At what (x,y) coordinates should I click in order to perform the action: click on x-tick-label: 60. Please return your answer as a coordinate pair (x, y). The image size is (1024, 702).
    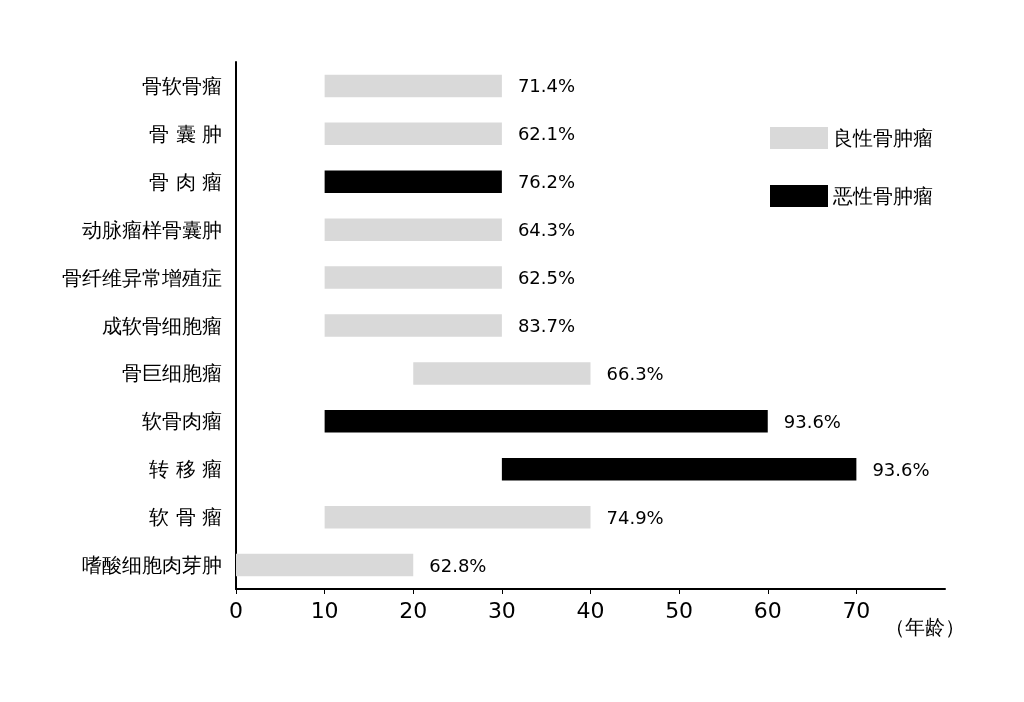
    Looking at the image, I should click on (767, 610).